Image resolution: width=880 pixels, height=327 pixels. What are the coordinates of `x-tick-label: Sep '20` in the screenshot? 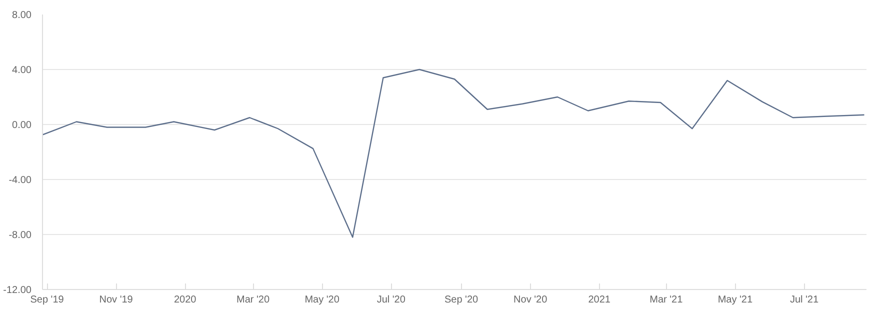 It's located at (461, 300).